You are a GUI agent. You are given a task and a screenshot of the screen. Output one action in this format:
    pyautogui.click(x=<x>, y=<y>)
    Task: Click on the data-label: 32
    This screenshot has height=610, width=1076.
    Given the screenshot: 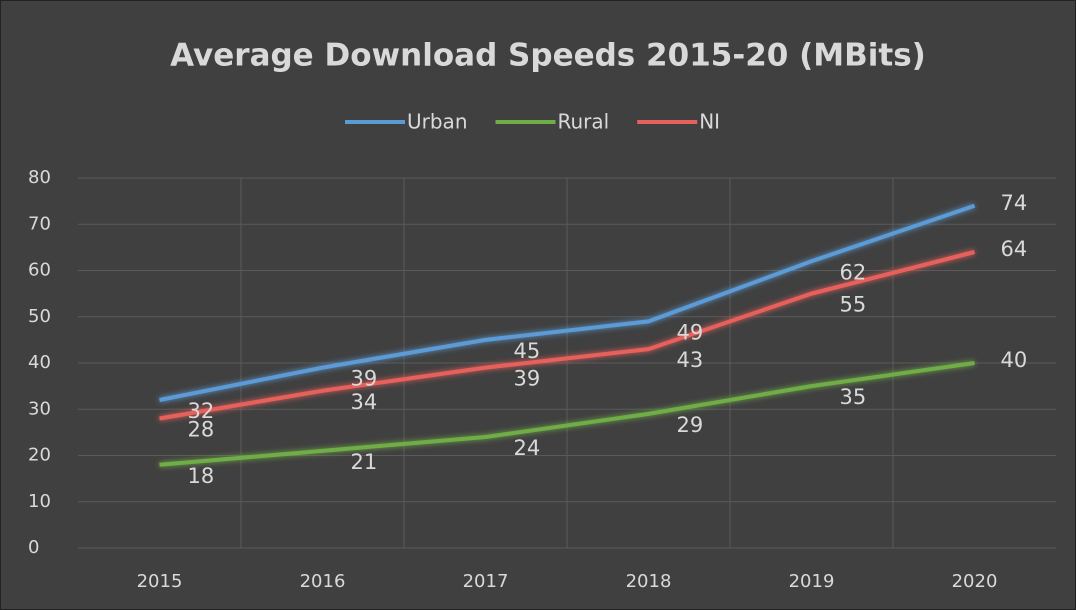 What is the action you would take?
    pyautogui.click(x=201, y=411)
    